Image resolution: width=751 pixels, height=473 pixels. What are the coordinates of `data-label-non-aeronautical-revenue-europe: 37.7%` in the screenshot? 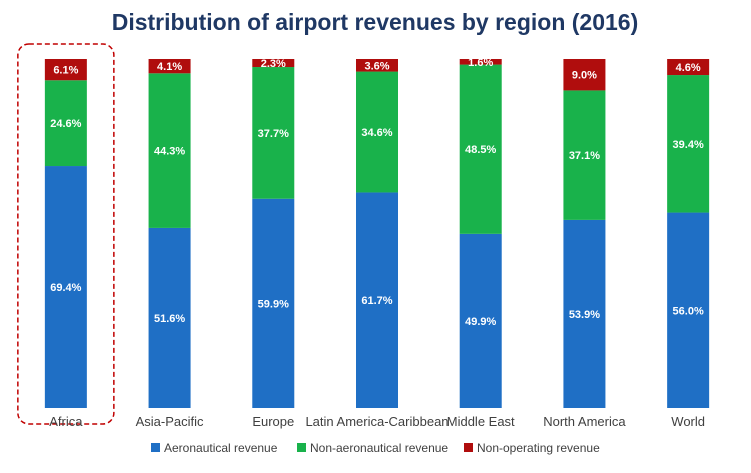 It's located at (273, 134).